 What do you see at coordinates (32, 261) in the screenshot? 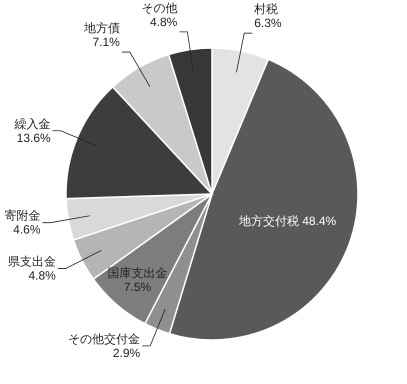
I see `slice-label: 県支出金` at bounding box center [32, 261].